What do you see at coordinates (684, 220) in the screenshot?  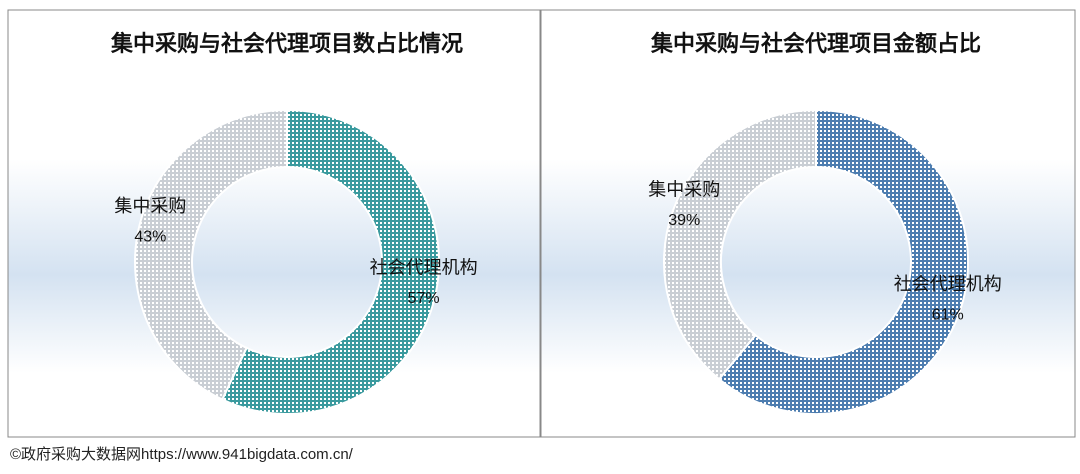 I see `value-label: 39%` at bounding box center [684, 220].